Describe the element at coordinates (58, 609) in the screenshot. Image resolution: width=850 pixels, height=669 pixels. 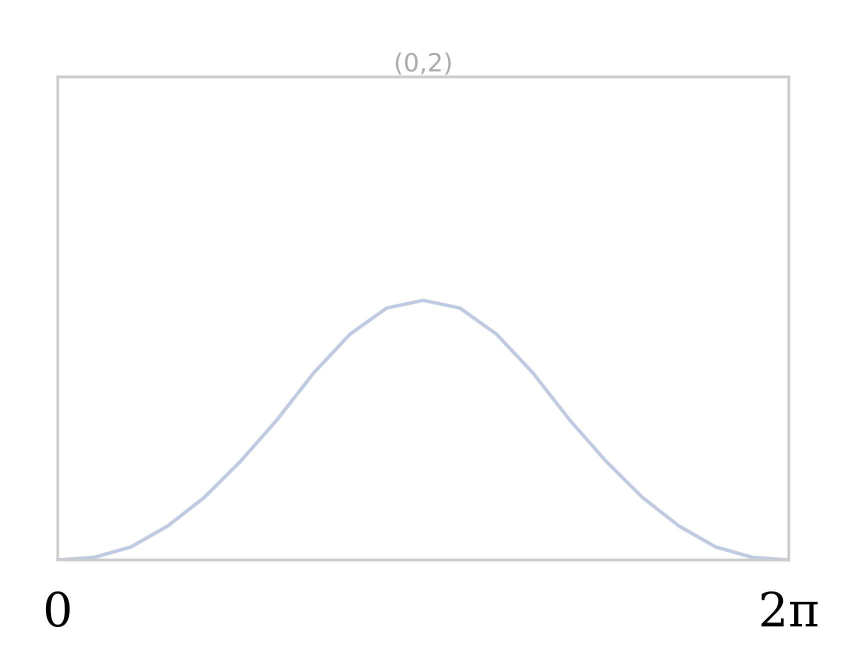
I see `x-tick-label: 0` at that location.